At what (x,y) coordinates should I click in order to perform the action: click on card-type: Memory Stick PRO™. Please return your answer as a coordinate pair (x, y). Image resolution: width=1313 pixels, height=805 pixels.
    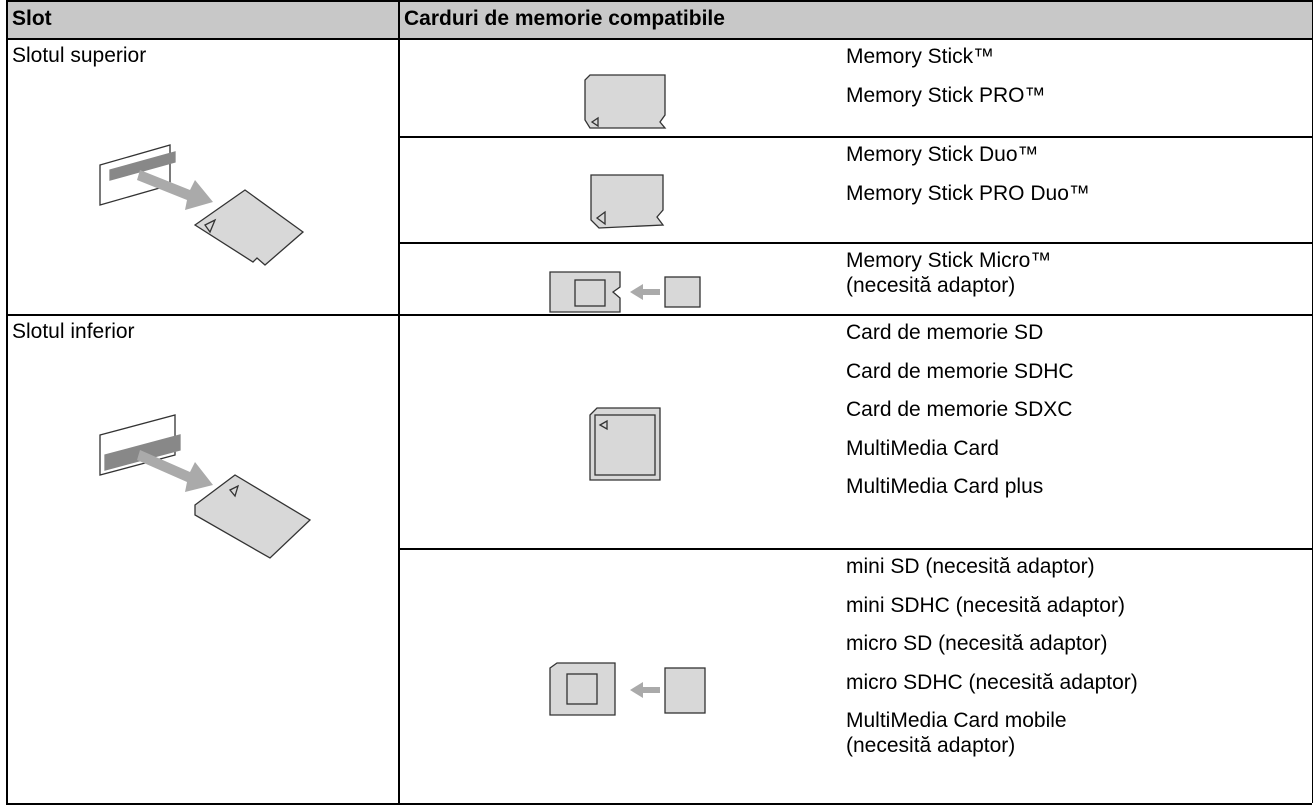
    Looking at the image, I should click on (946, 95).